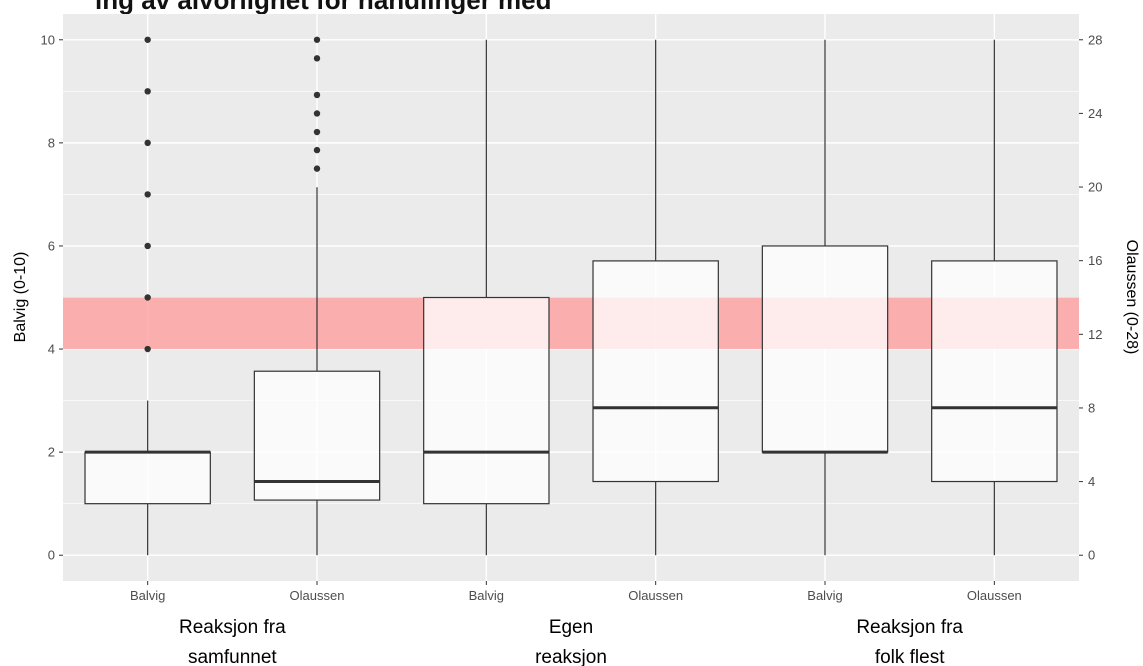 This screenshot has width=1143, height=666. What do you see at coordinates (1095, 187) in the screenshot?
I see `right-tick-label: 20` at bounding box center [1095, 187].